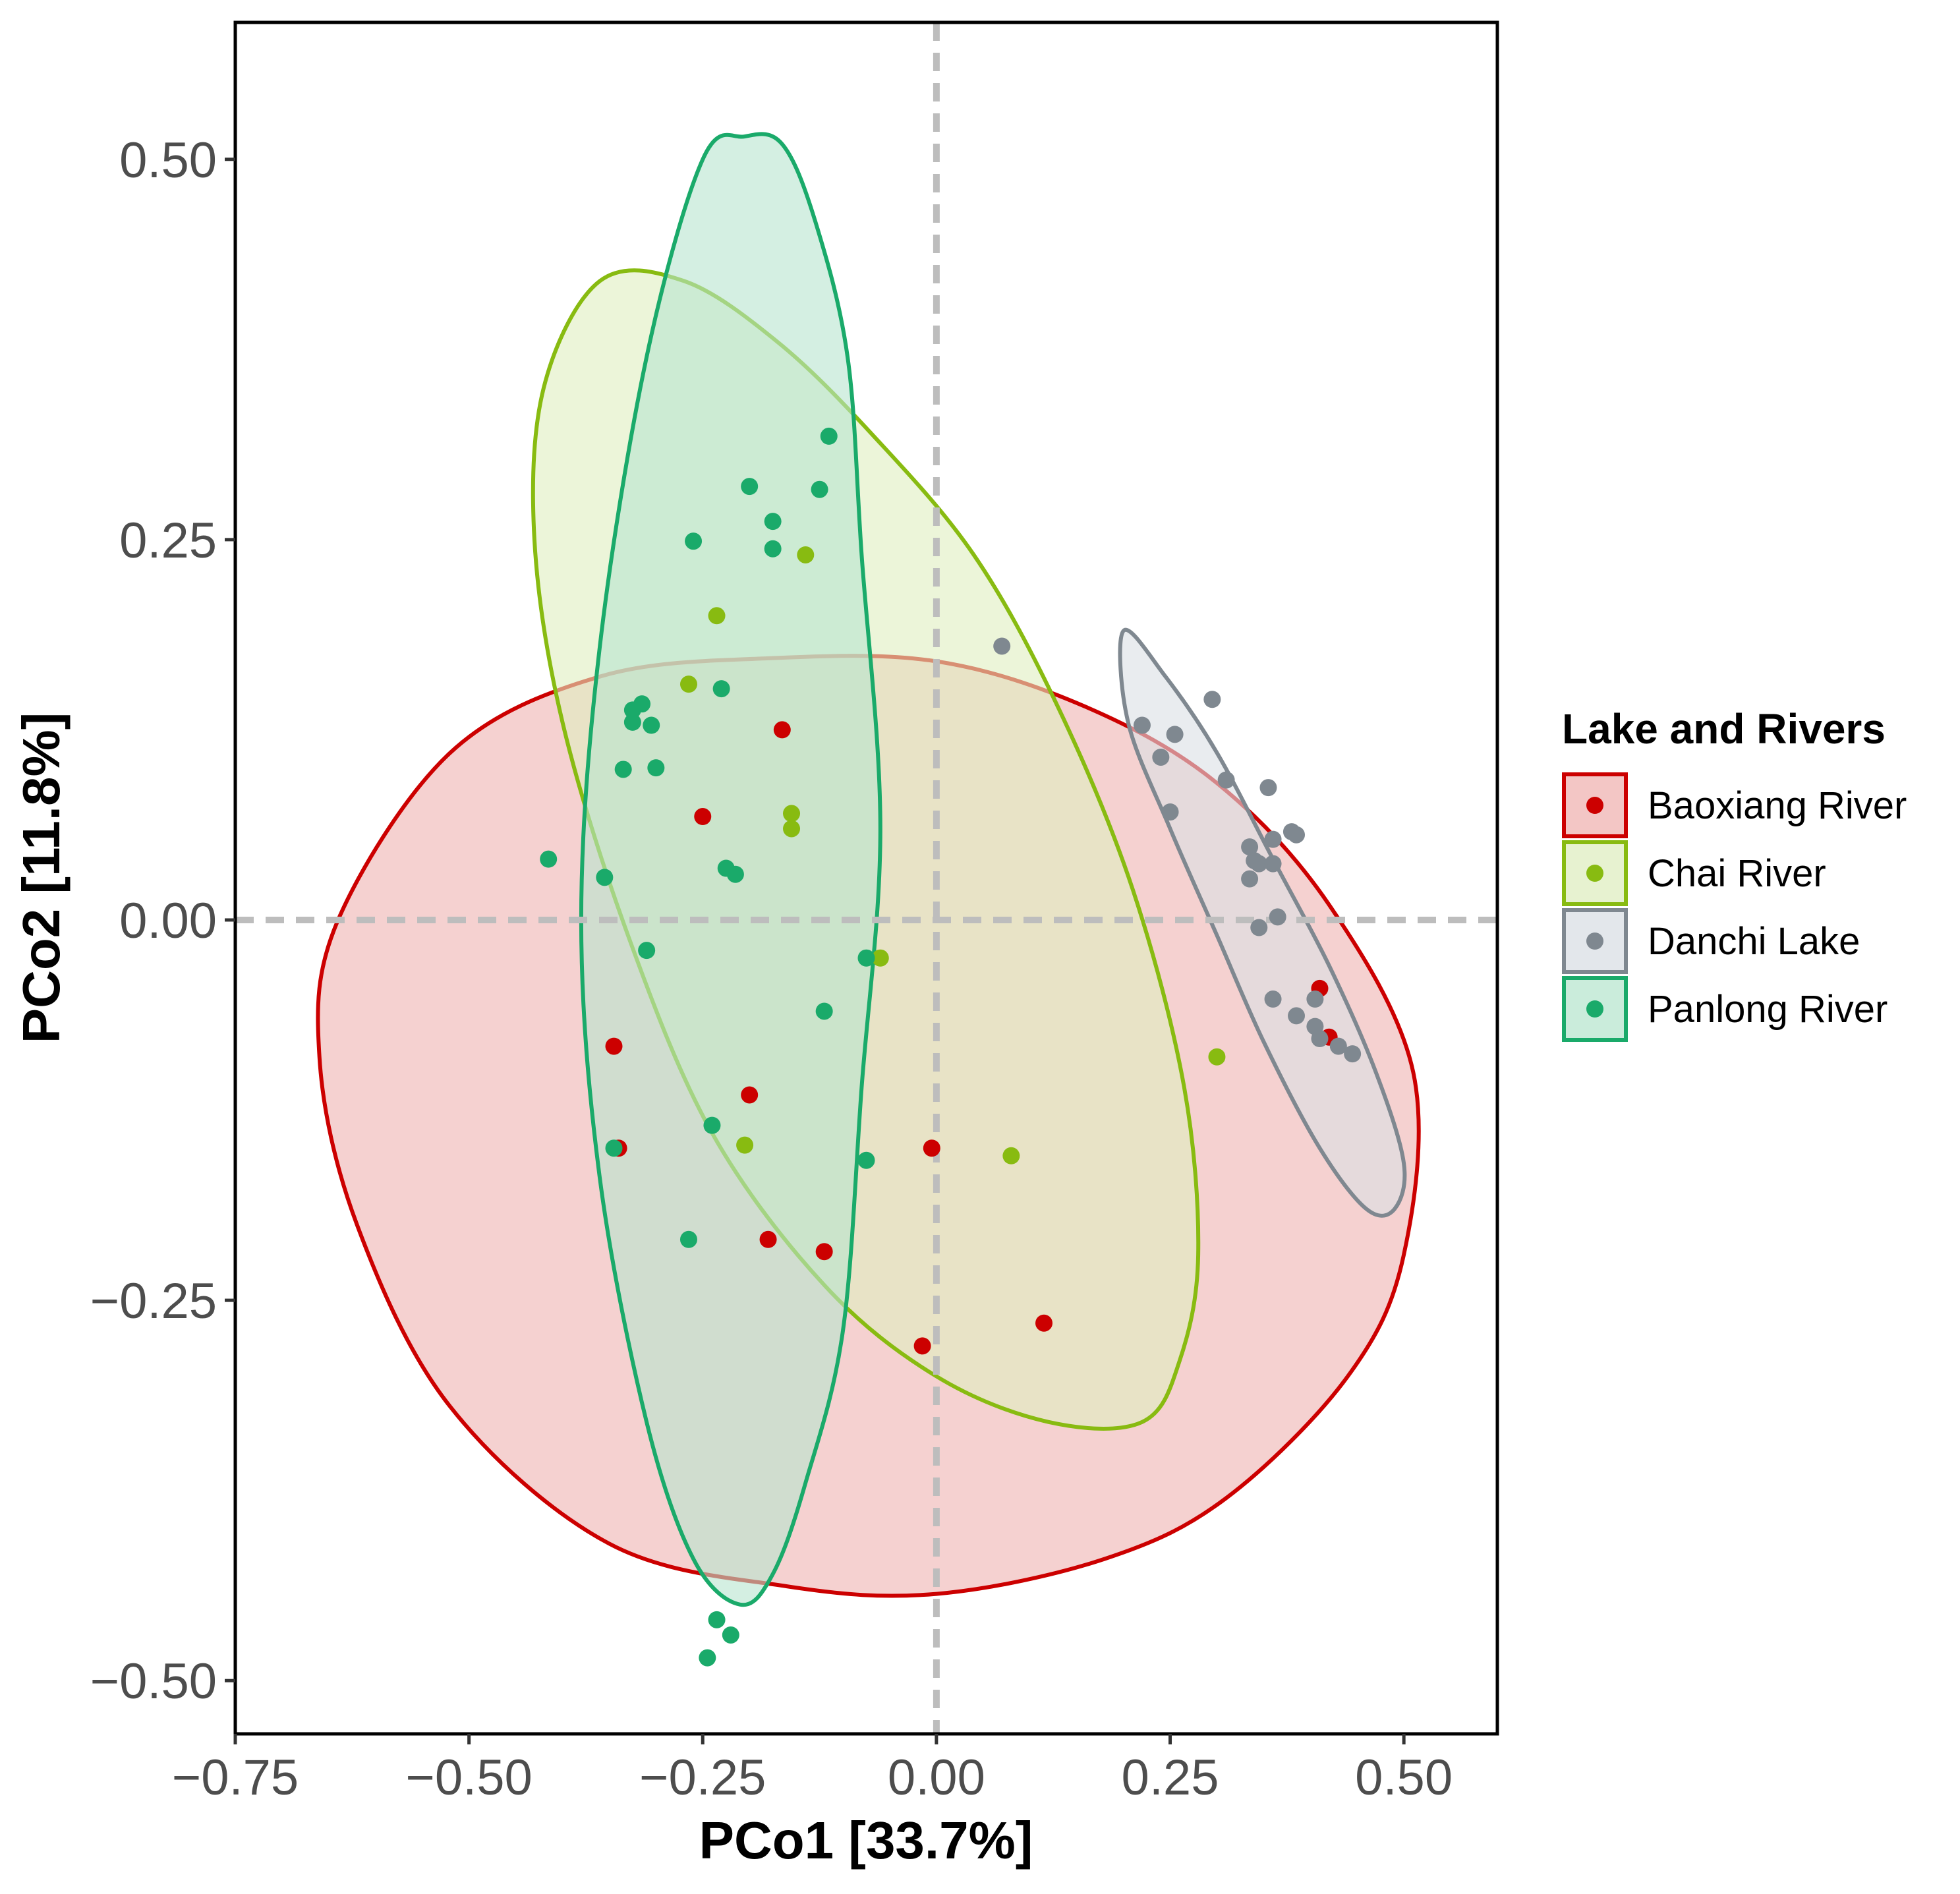  I want to click on legend-label-baoxiang-river: Baoxiang River, so click(1777, 806).